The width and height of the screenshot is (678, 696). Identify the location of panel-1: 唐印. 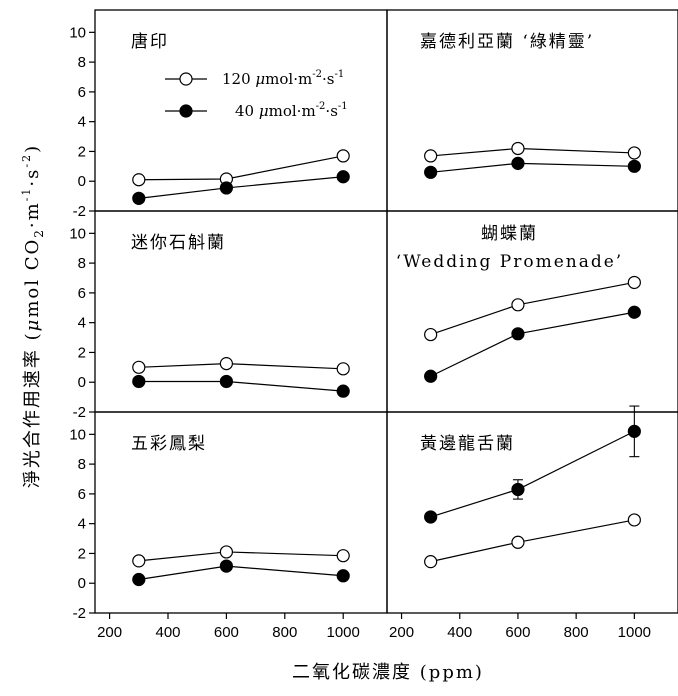
(240, 118).